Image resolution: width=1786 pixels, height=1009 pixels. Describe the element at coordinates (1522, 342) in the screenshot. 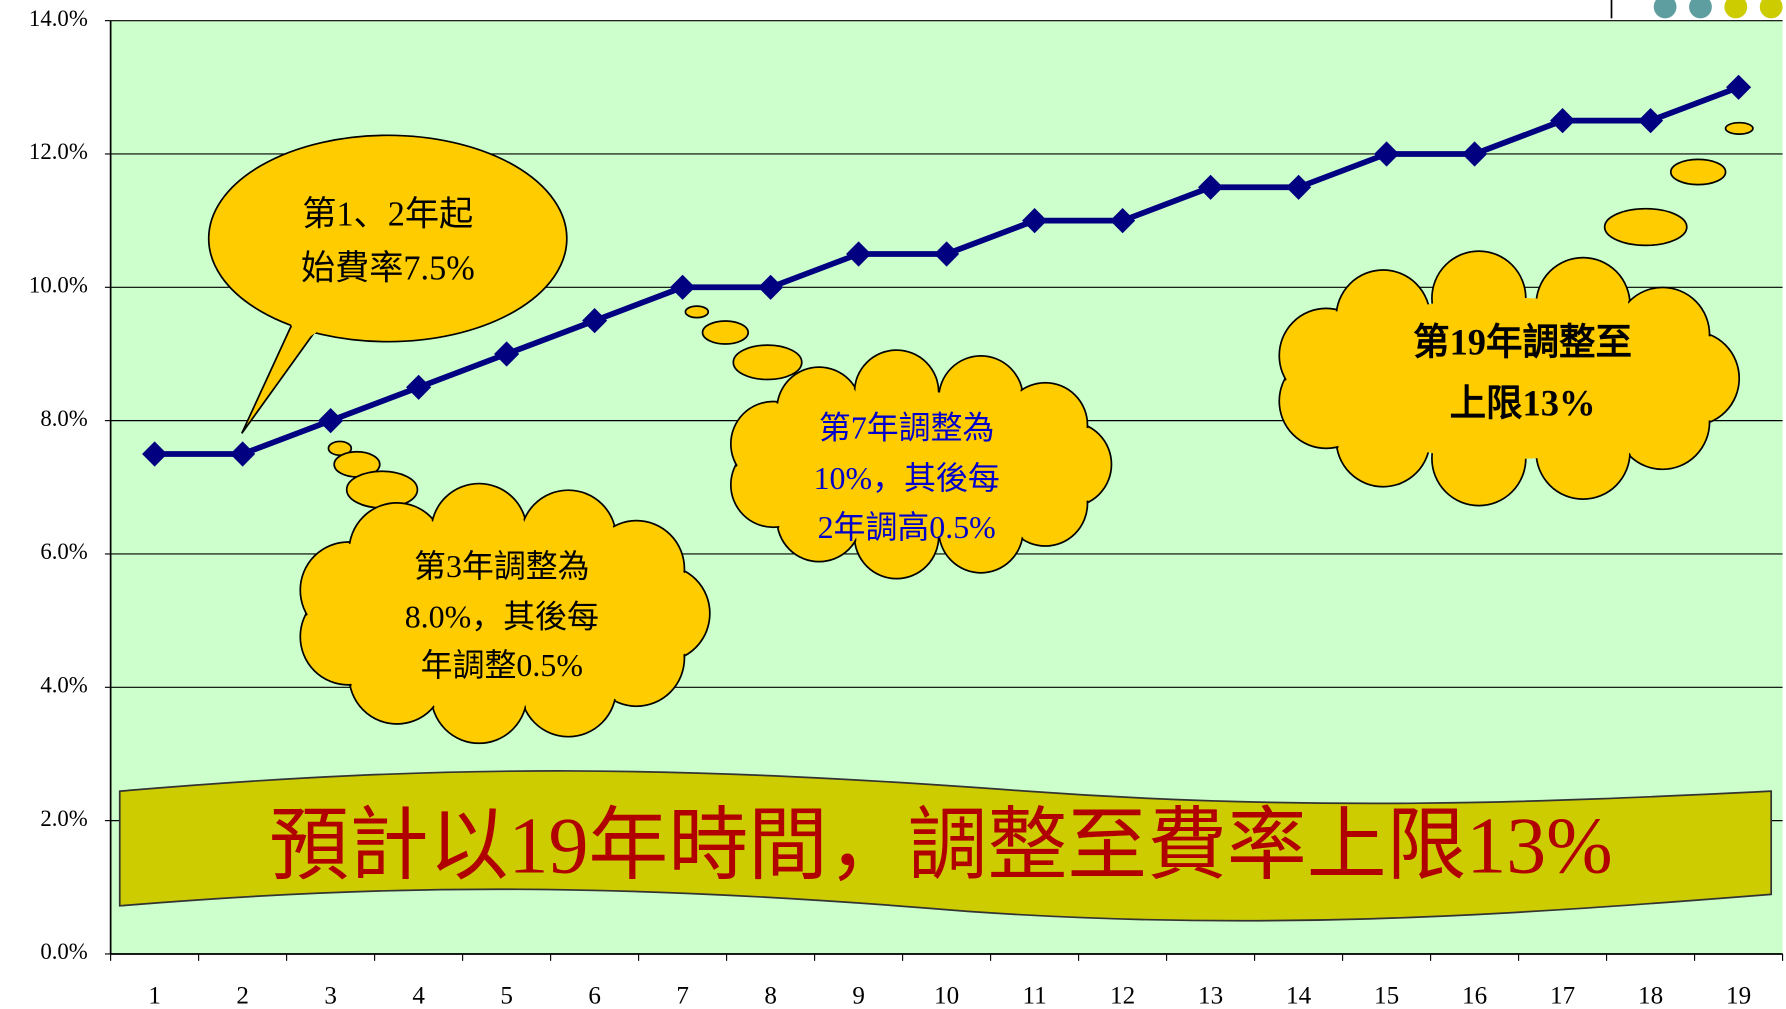

I see `annotation-text: 第19年調整至` at that location.